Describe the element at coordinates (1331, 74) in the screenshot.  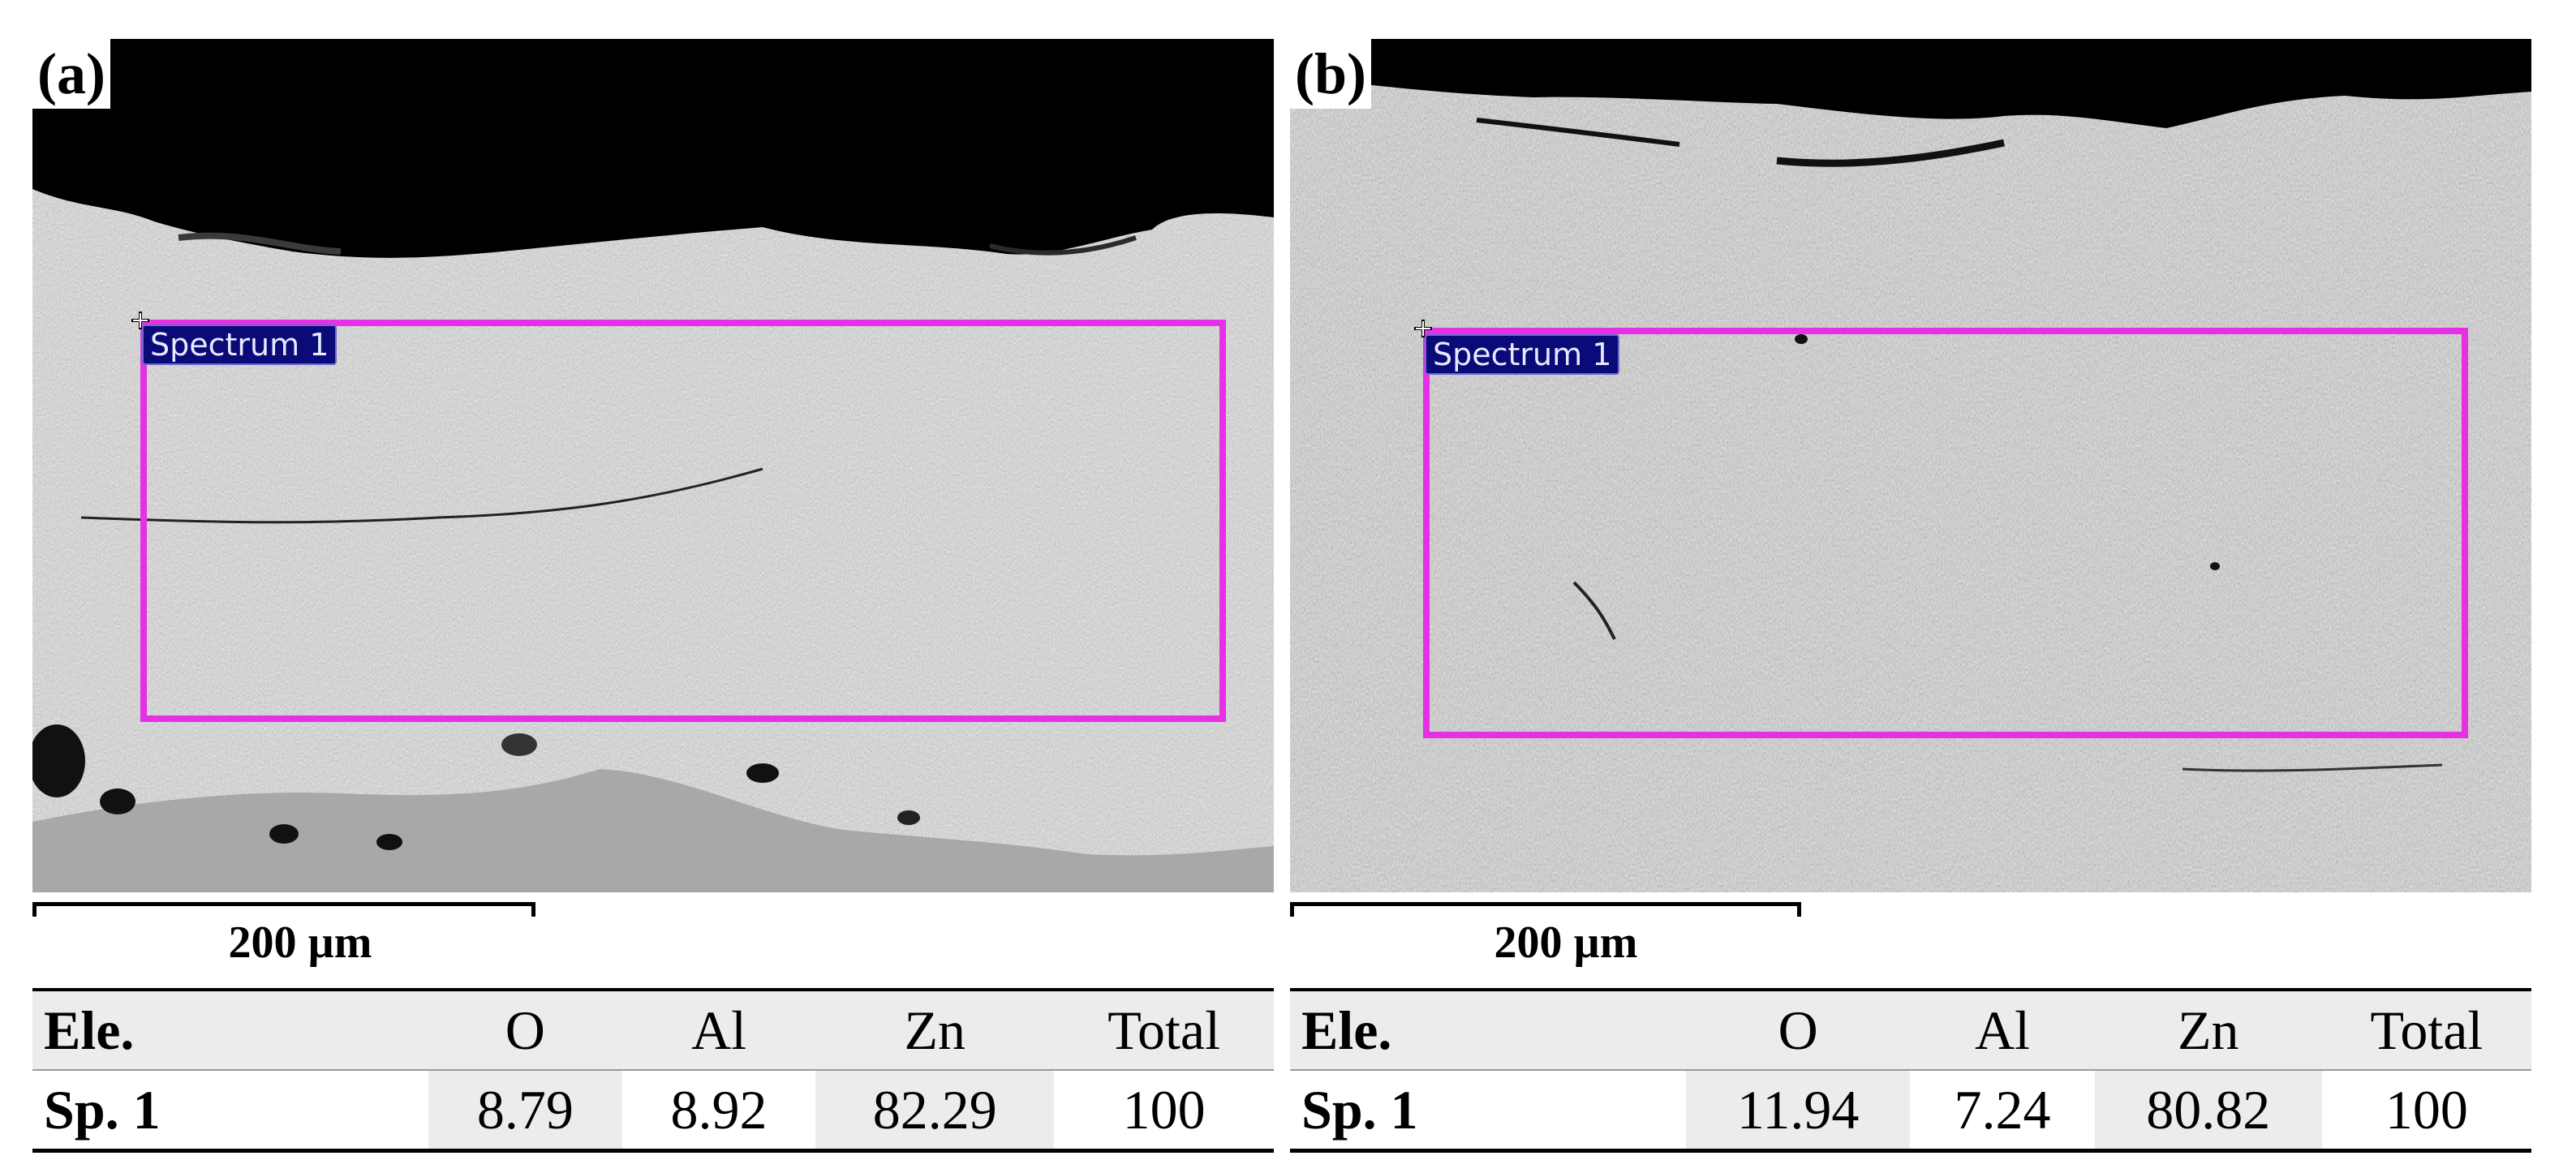
I see `panel-label-b: (b)` at that location.